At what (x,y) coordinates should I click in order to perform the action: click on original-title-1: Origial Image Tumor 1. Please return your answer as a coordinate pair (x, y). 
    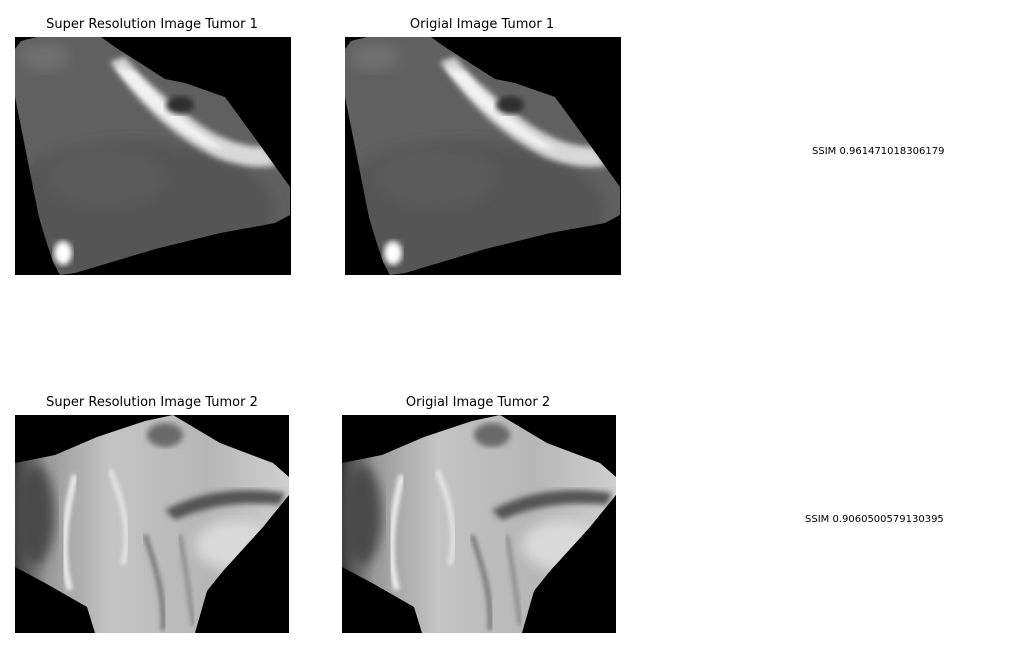
    Looking at the image, I should click on (482, 24).